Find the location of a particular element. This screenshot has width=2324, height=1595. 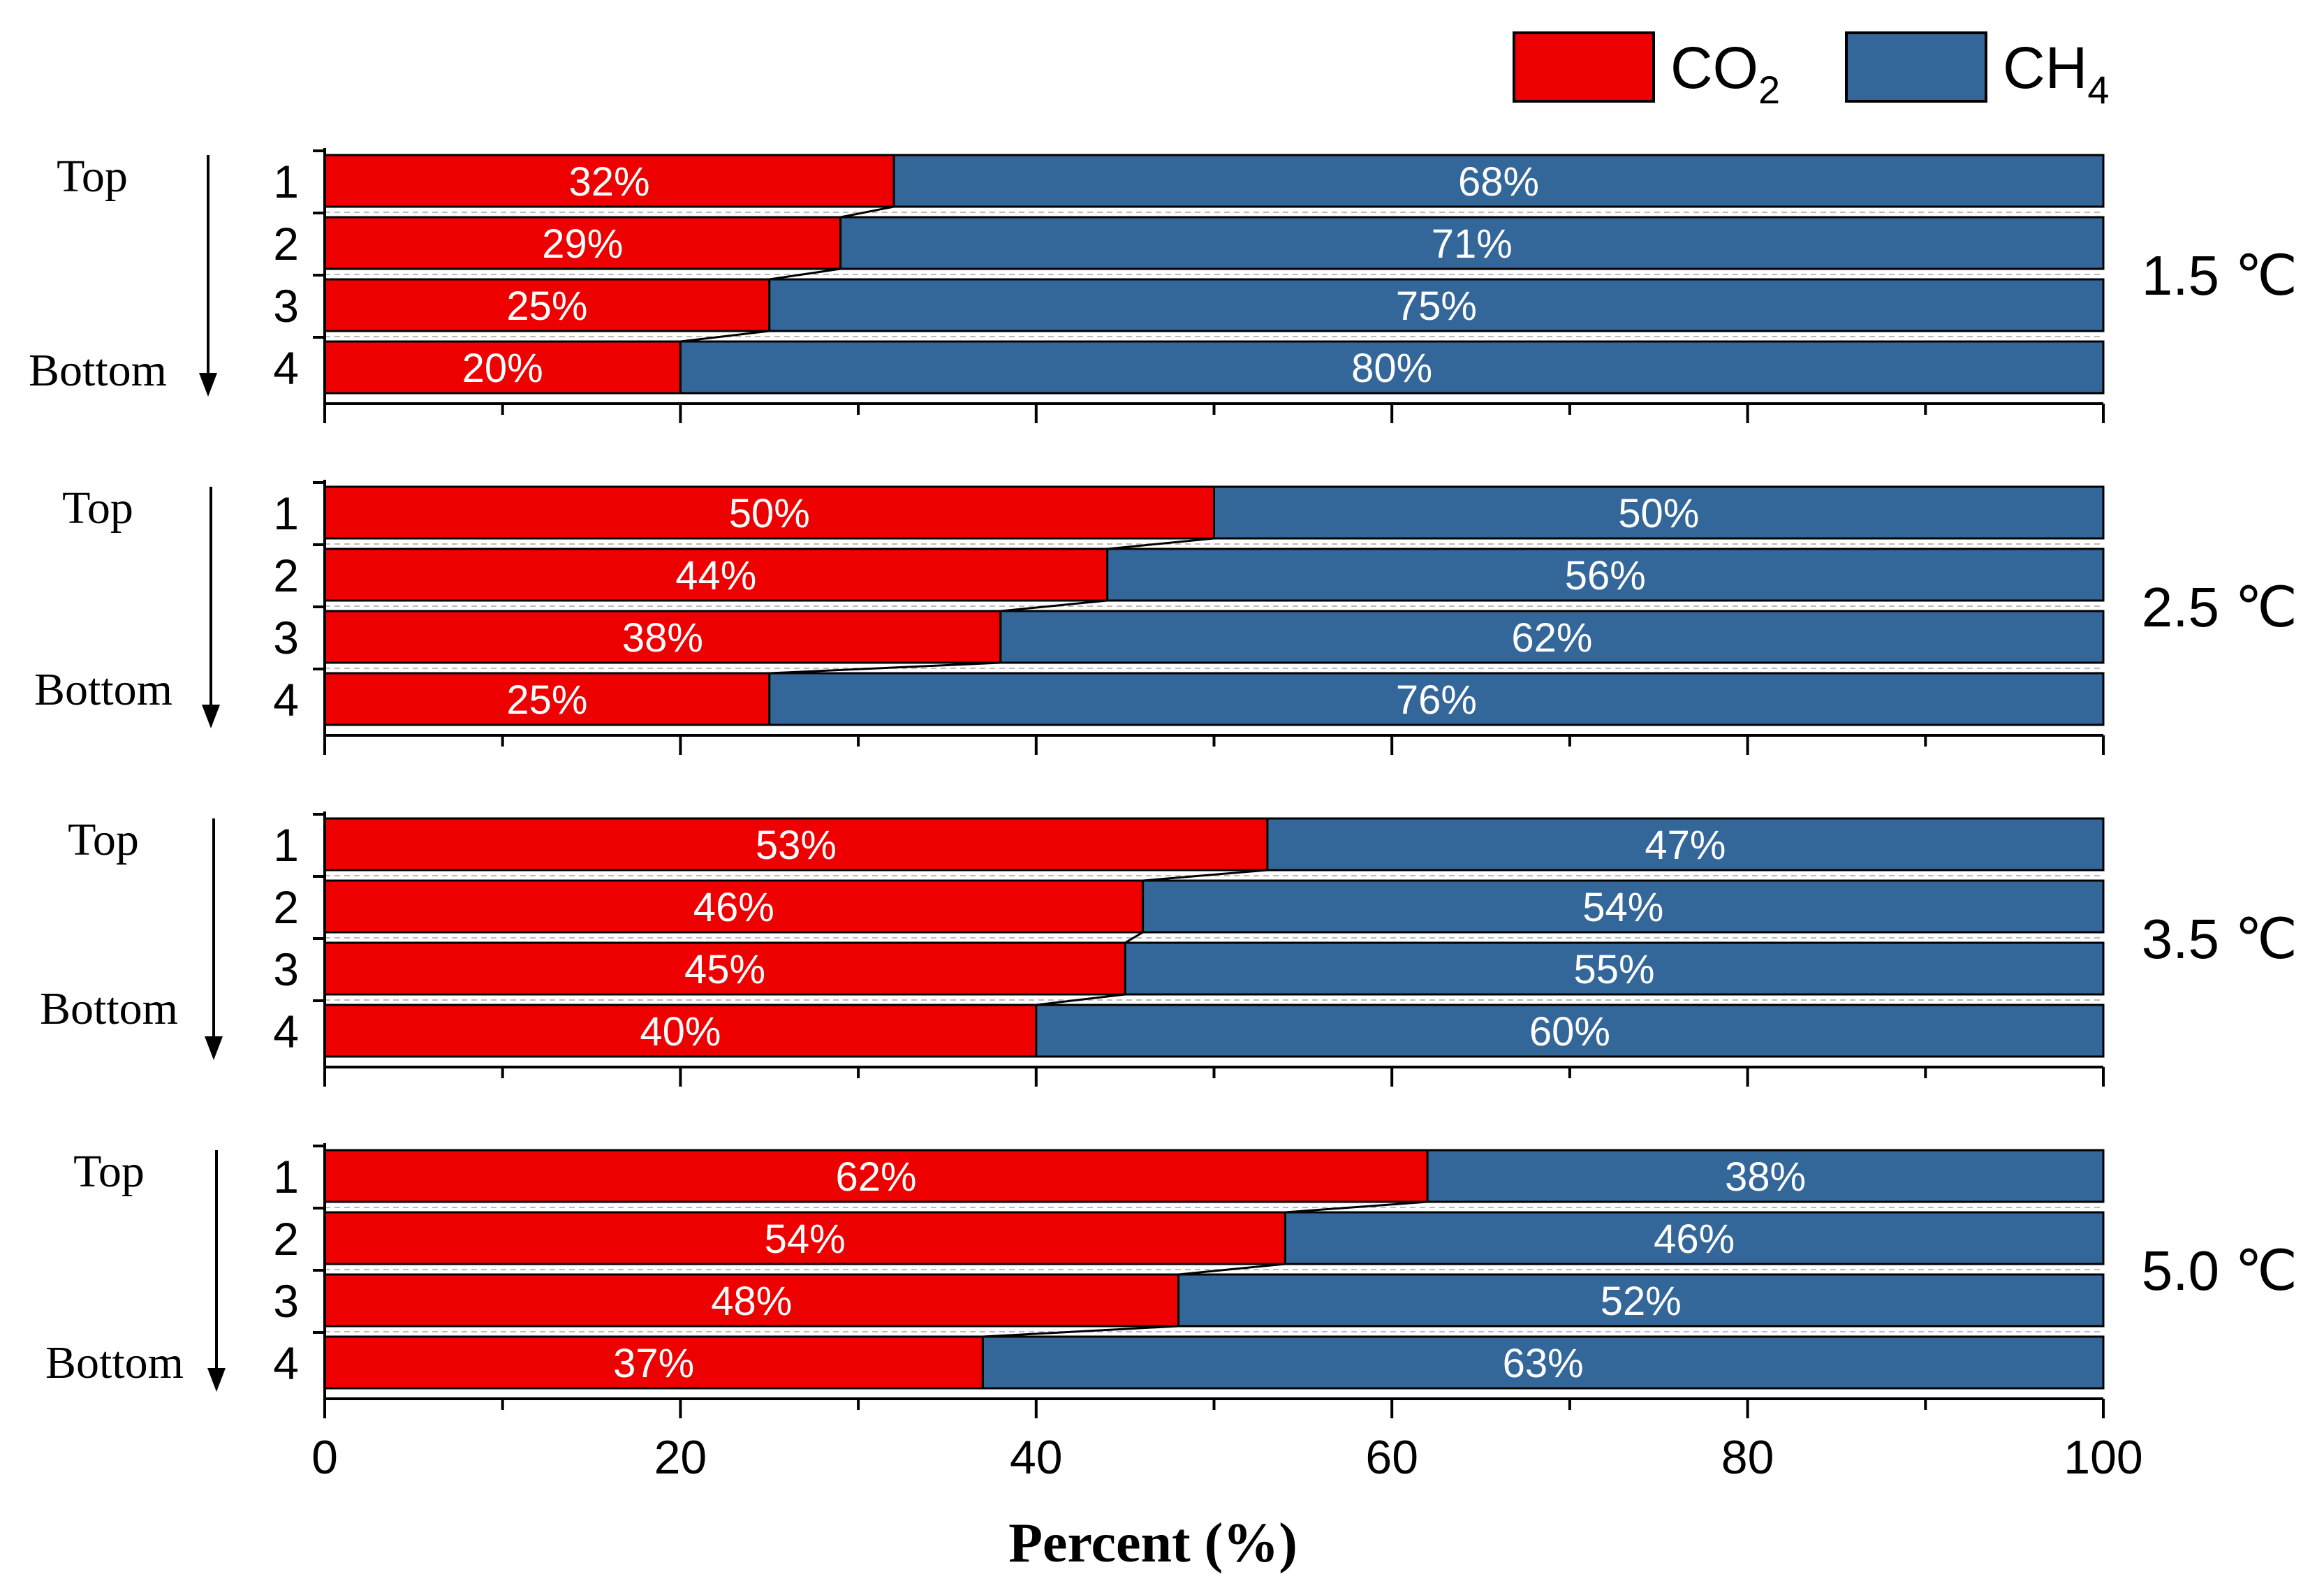

bar-label-co2: 44% is located at coordinates (715, 575).